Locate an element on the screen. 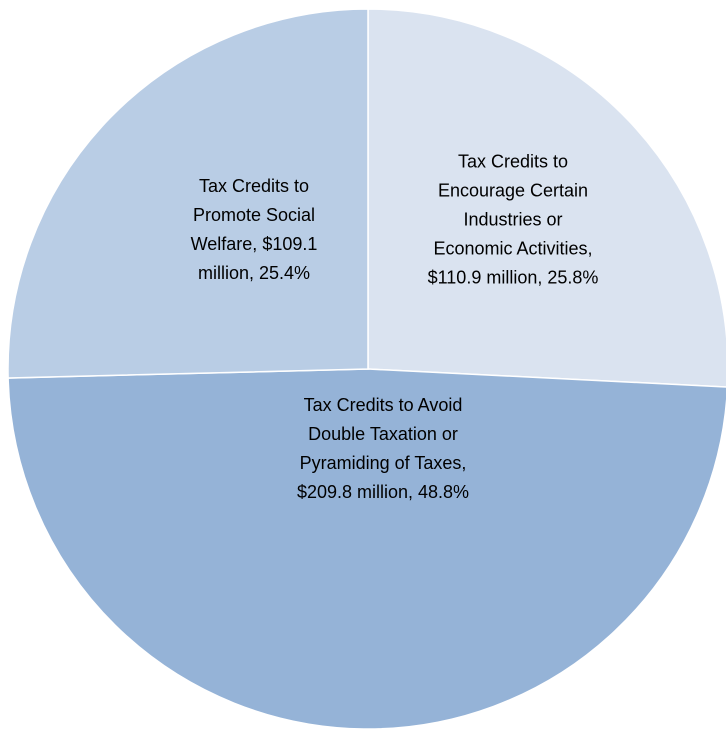  value-label: $109.1 million, 25.4% is located at coordinates (257, 258).